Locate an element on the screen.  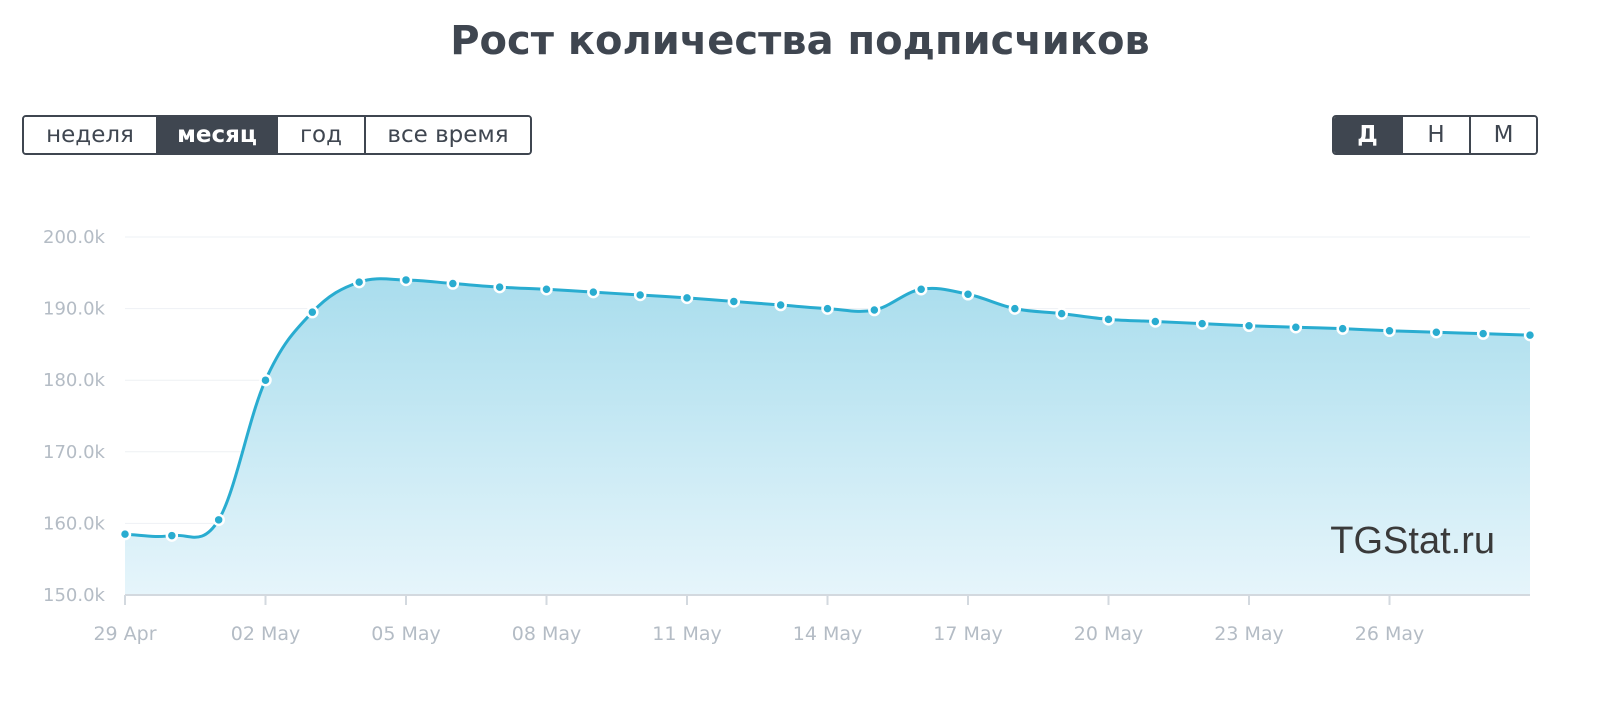
x-tick-label: 29 Apr is located at coordinates (124, 634).